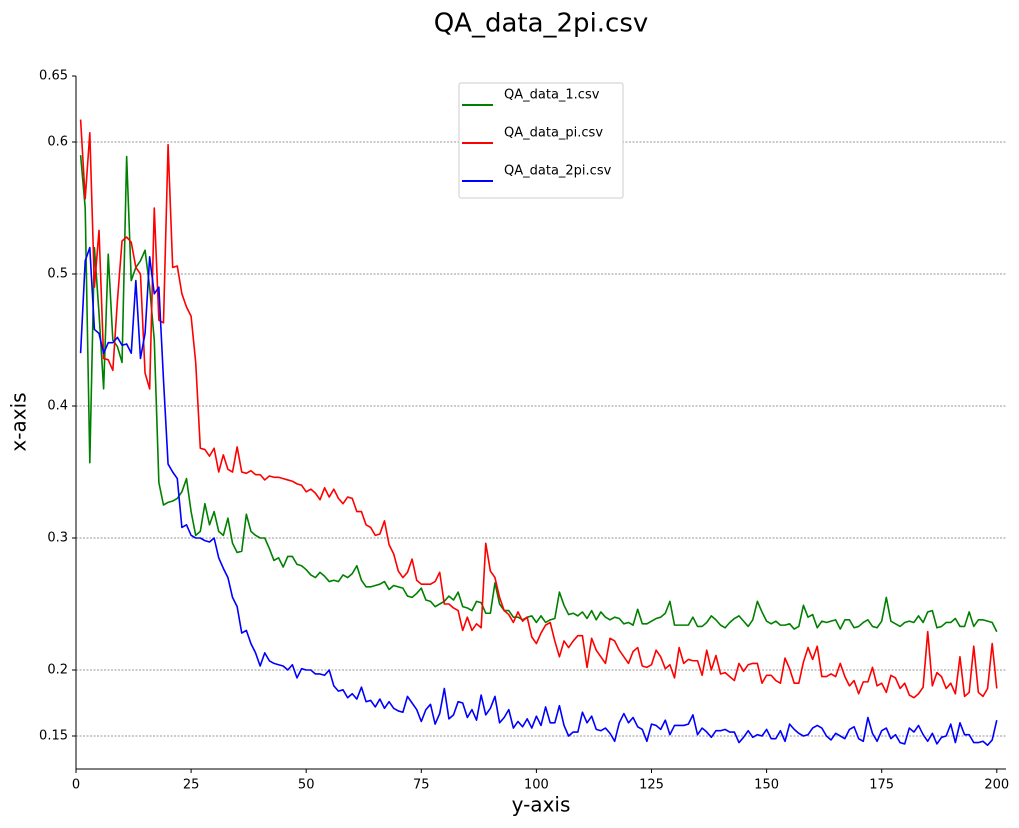  Describe the element at coordinates (306, 785) in the screenshot. I see `x-tick-label: 50` at that location.